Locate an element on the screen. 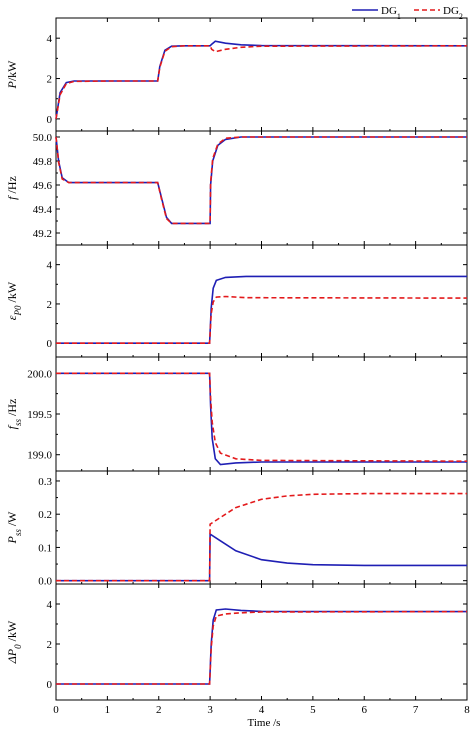 This screenshot has width=474, height=735. x-tick-label: 5 is located at coordinates (313, 710).